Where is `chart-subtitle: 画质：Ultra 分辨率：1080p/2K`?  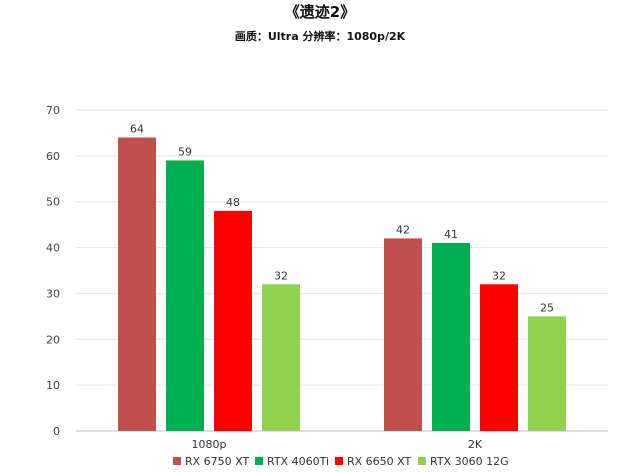 chart-subtitle: 画质：Ultra 分辨率：1080p/2K is located at coordinates (320, 36).